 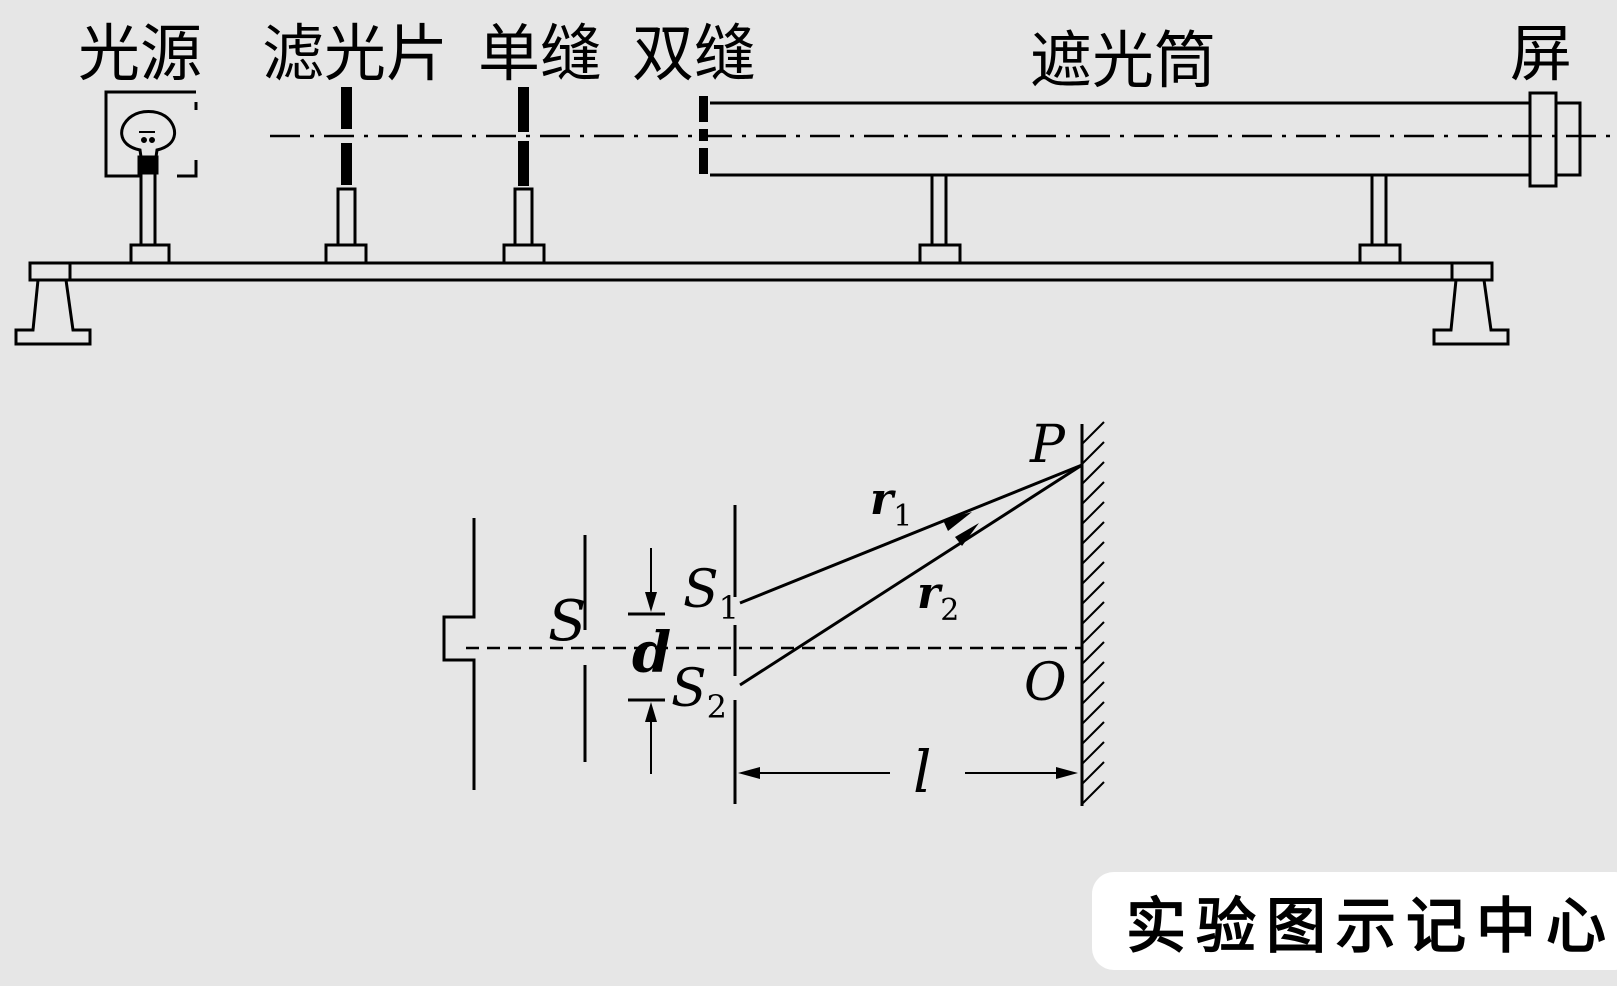 I want to click on caption-badge-text: 实验图示记中心, so click(x=1371, y=926).